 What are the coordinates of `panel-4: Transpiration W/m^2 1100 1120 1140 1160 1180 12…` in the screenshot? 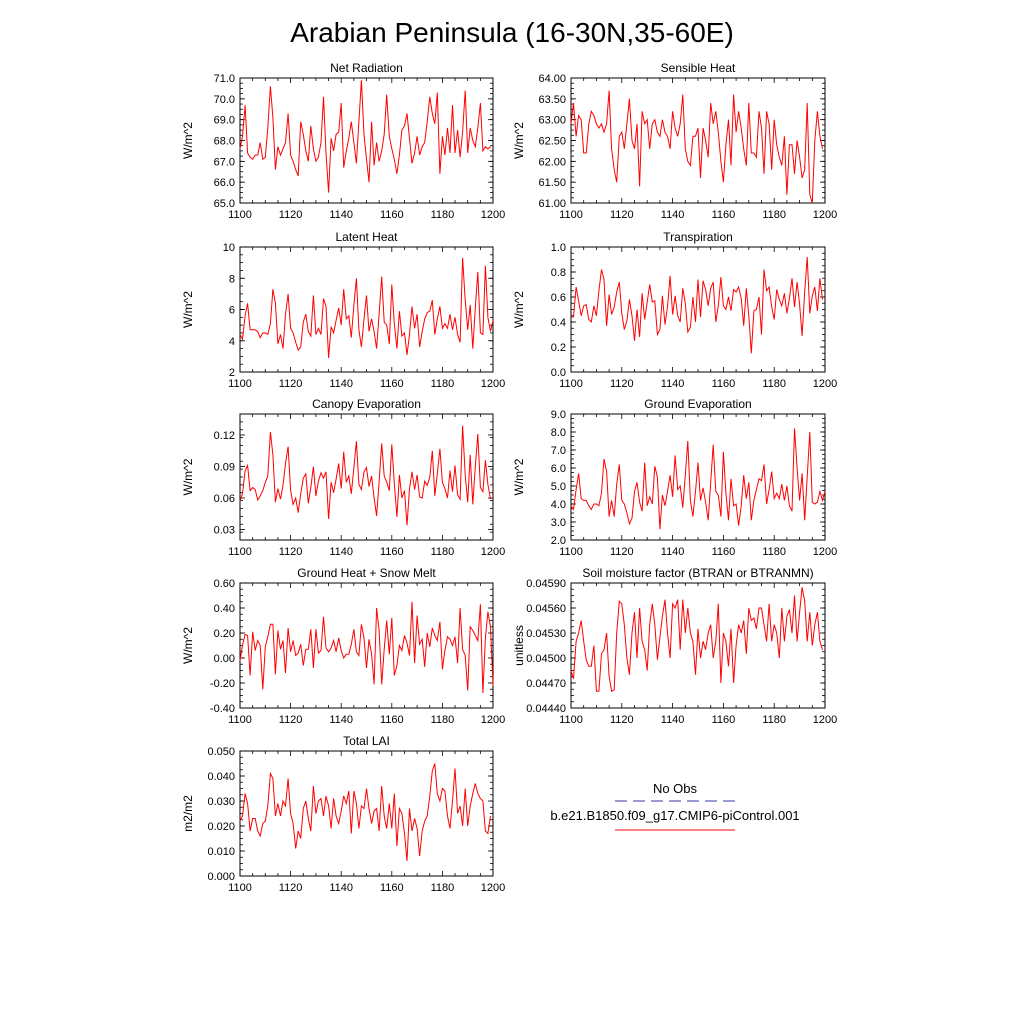 It's located at (674, 310).